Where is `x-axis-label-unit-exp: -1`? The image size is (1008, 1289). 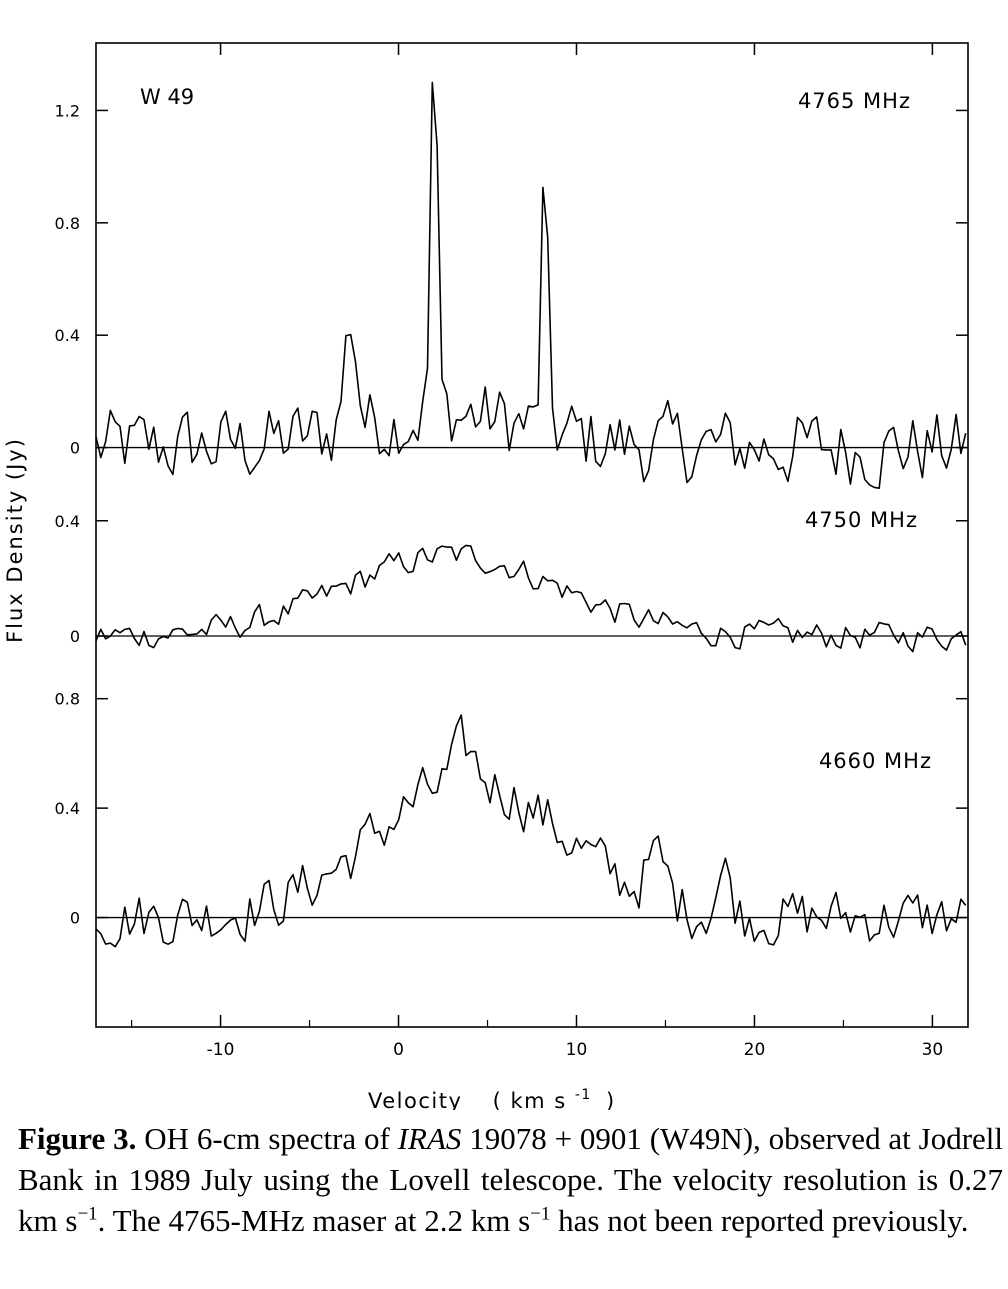
x-axis-label-unit-exp: -1 is located at coordinates (583, 1095).